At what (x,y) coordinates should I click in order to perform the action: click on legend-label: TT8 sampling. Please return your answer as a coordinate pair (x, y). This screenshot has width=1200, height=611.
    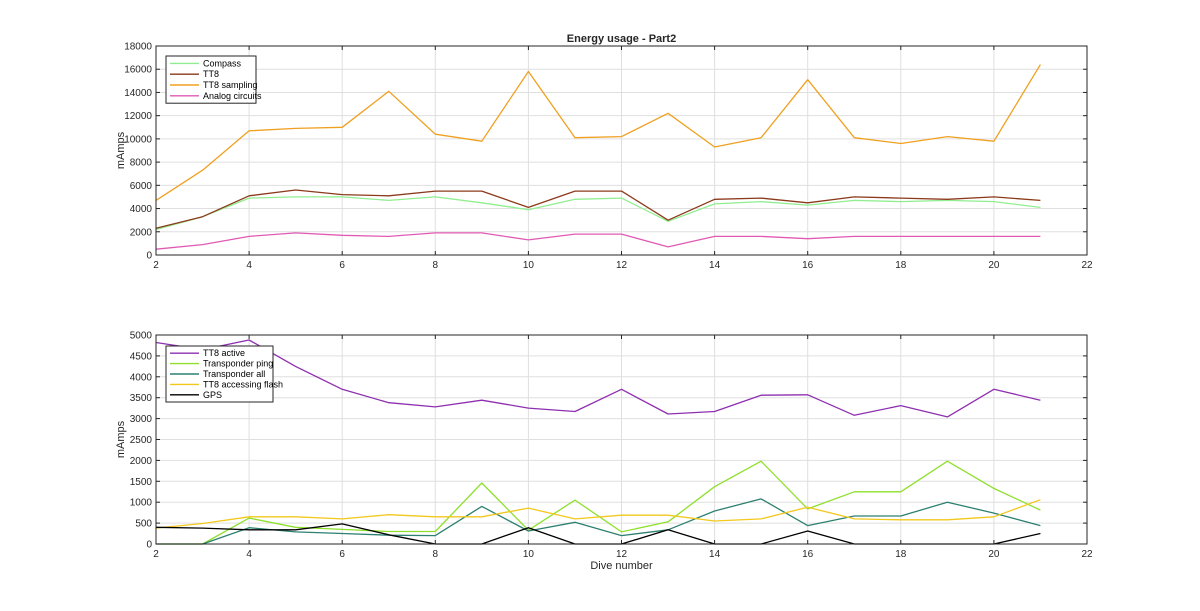
    Looking at the image, I should click on (230, 85).